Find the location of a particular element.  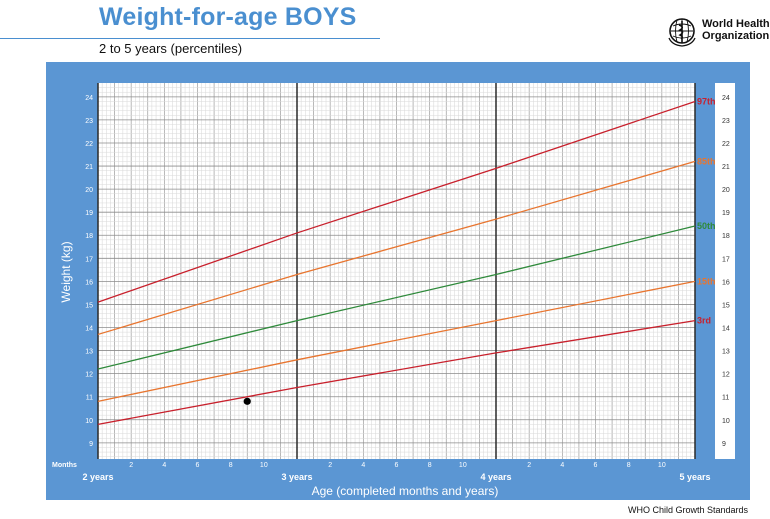

y-tick-label-right: 22 is located at coordinates (726, 144).